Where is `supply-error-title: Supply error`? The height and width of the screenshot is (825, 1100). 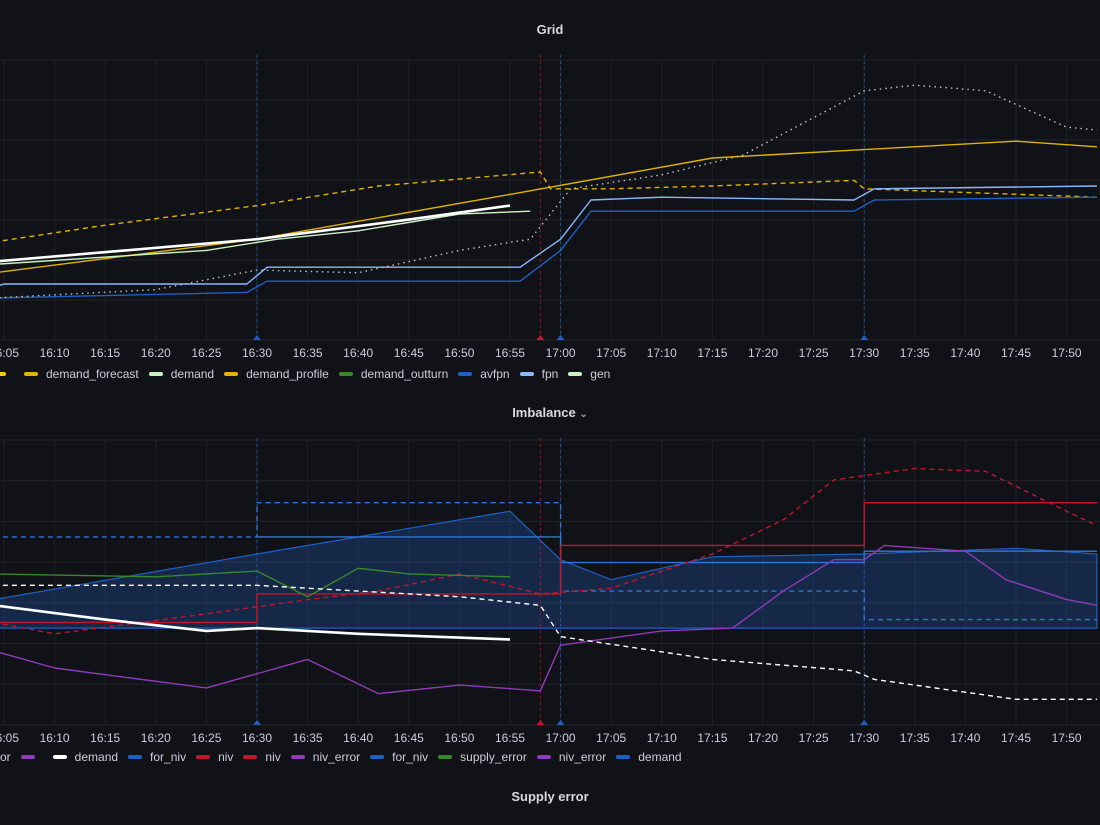 supply-error-title: Supply error is located at coordinates (550, 796).